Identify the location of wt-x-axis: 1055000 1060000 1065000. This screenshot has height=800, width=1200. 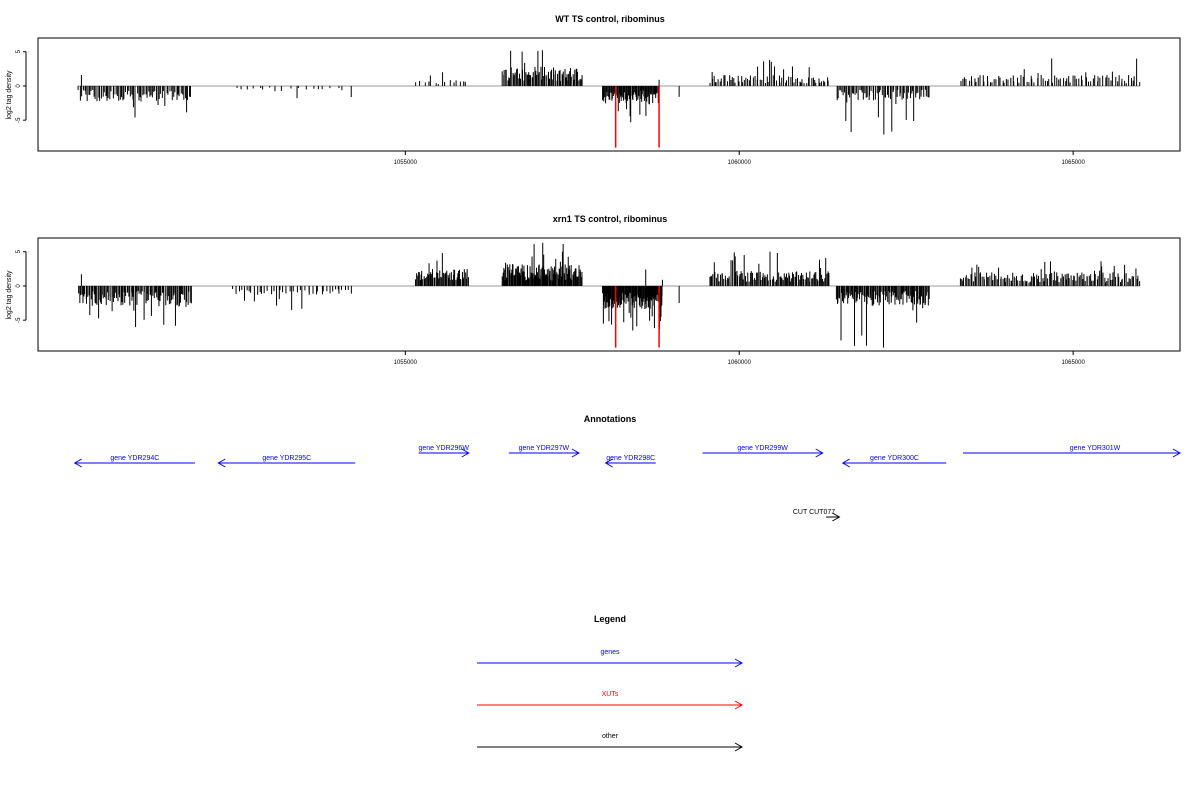
(739, 158).